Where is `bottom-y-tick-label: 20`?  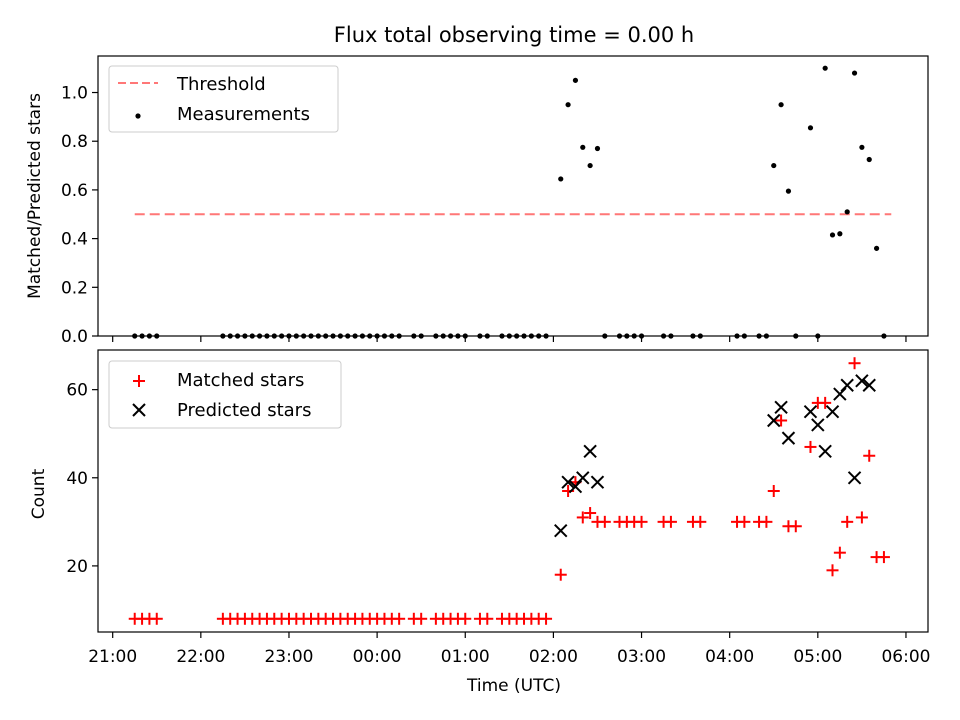 bottom-y-tick-label: 20 is located at coordinates (77, 567).